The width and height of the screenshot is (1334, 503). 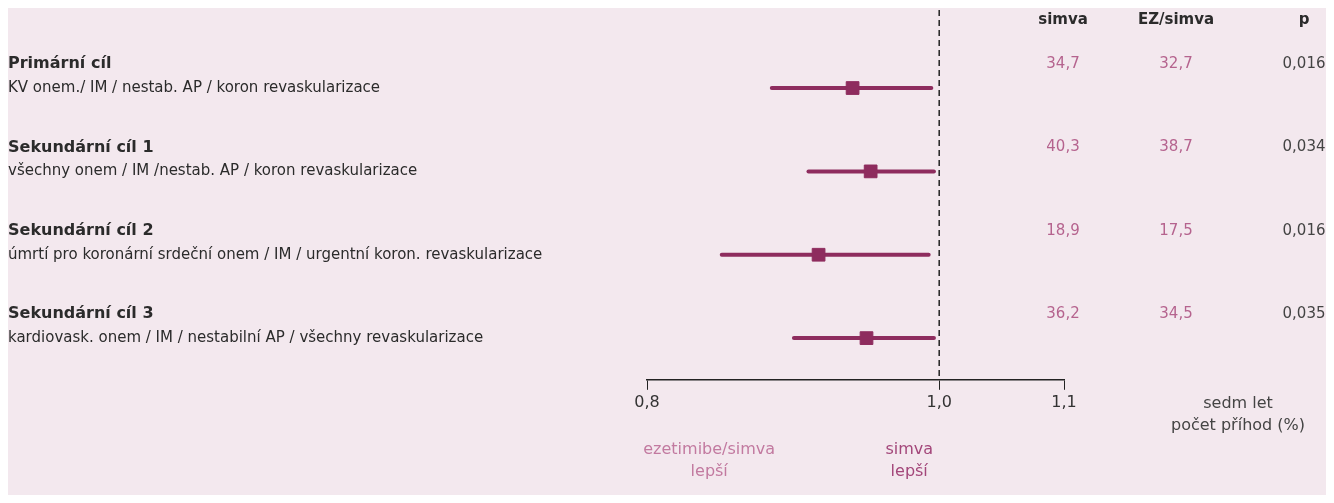 I want to click on x-tick-label: 1,0, so click(x=939, y=401).